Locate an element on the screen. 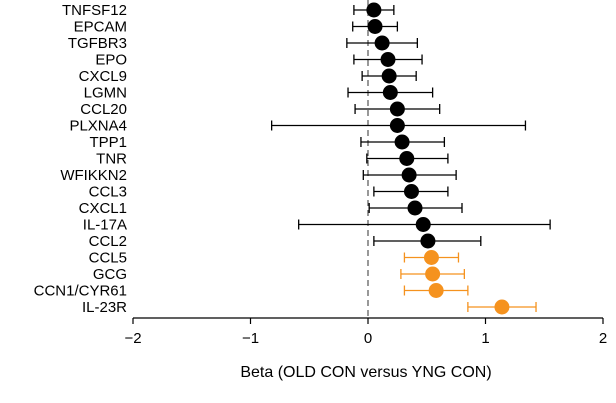  x-tick-label: −1 is located at coordinates (250, 338).